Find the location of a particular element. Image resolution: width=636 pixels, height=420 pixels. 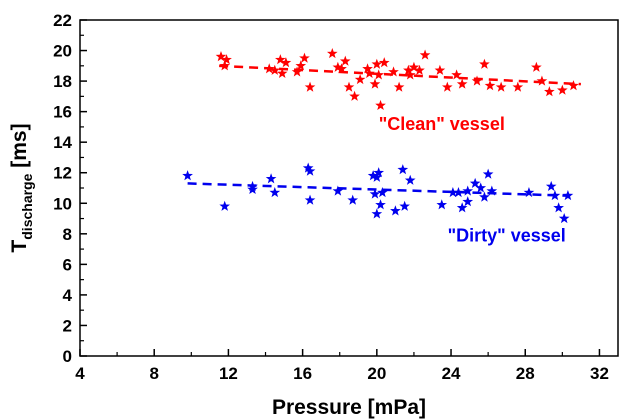

annotation-layer: "Clean" vessel "Dirty" vessel is located at coordinates (472, 179).